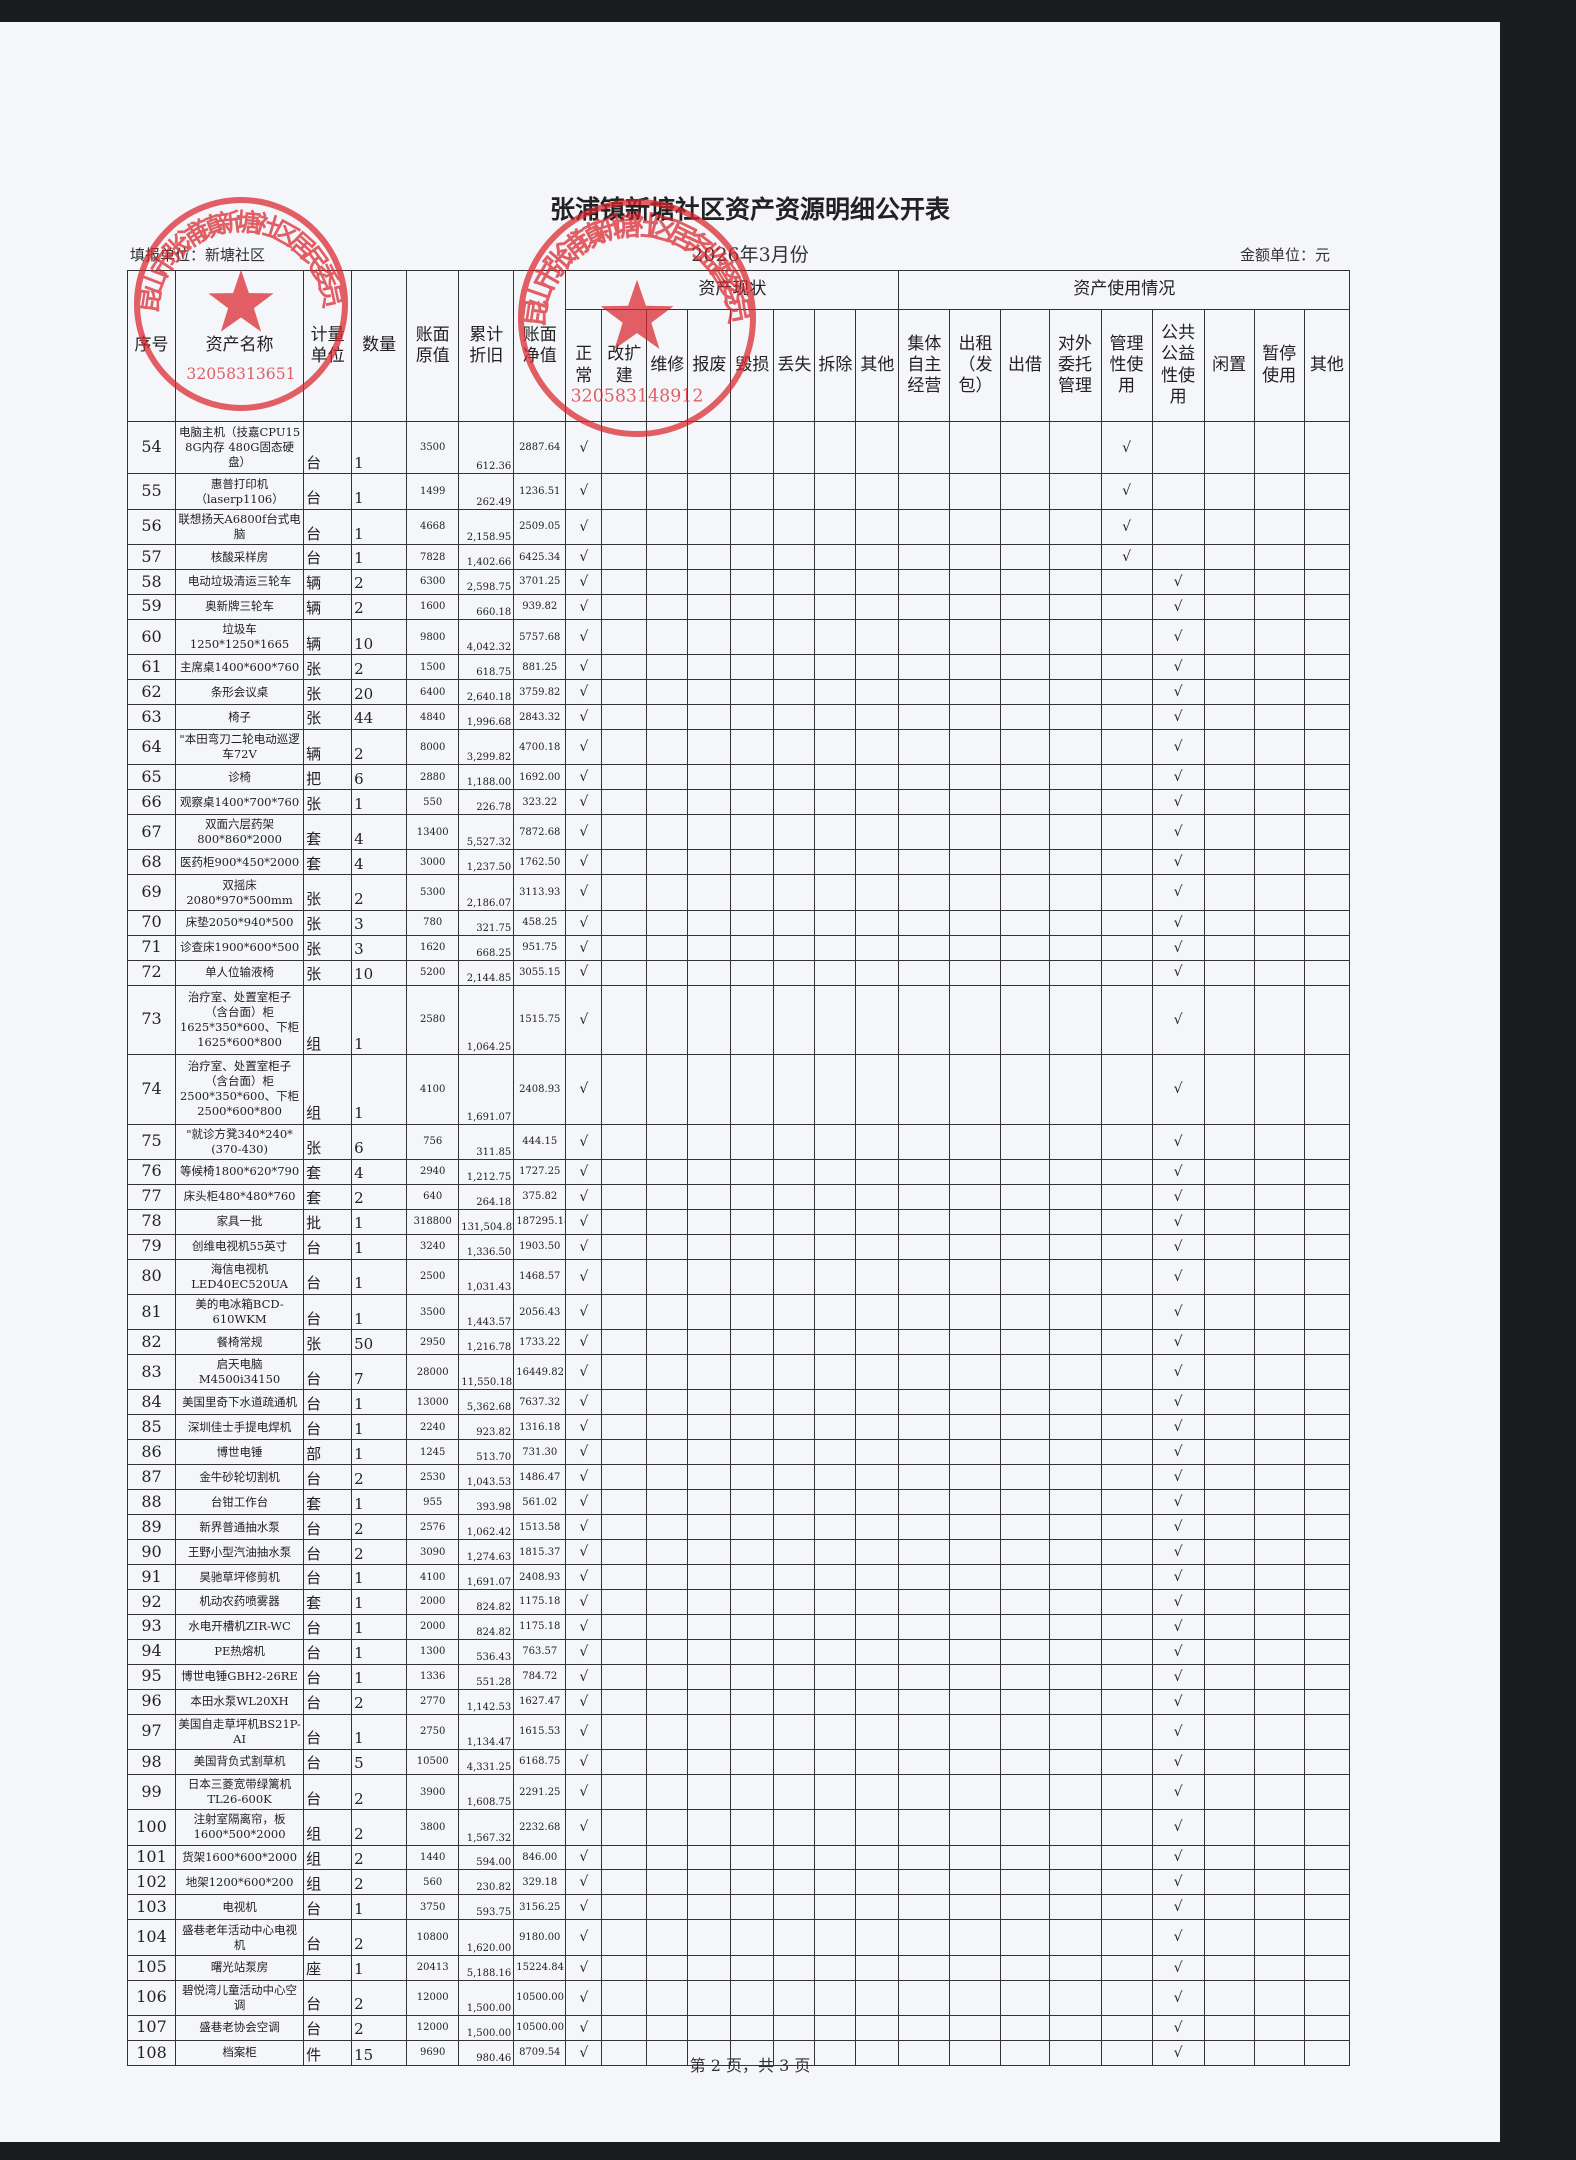  I want to click on cell-net: 10500.00, so click(540, 2027).